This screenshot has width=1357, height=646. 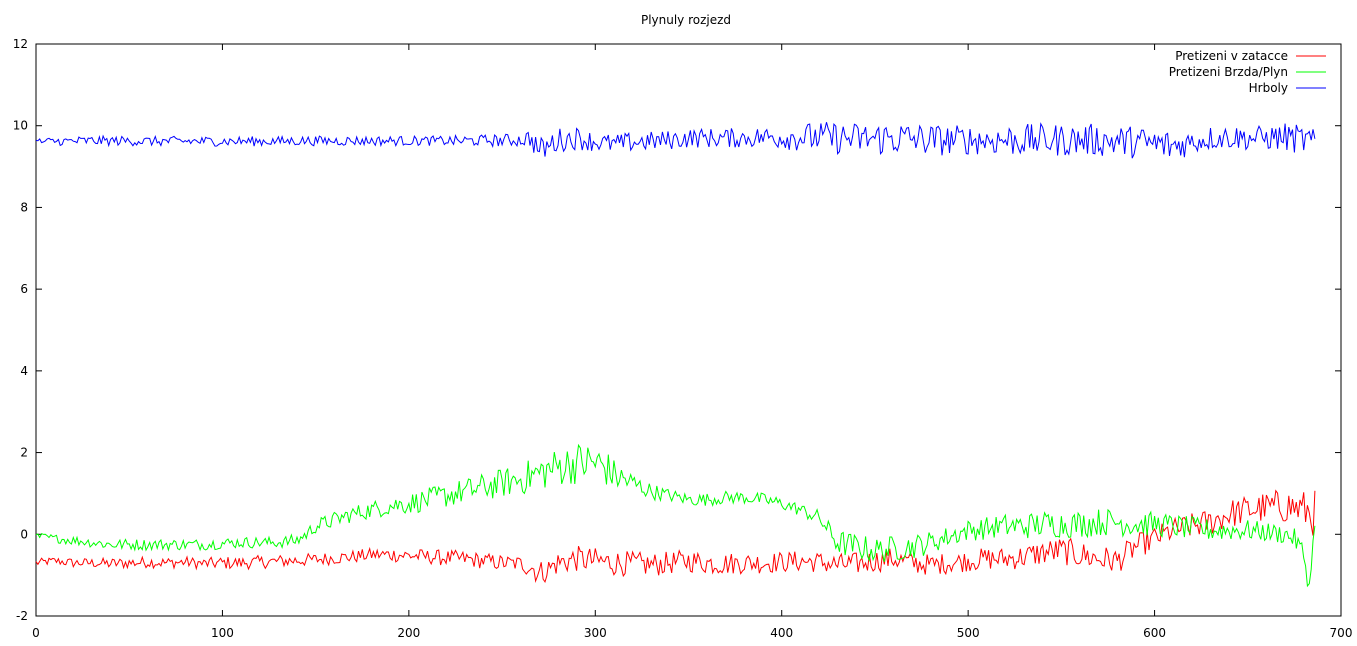 What do you see at coordinates (24, 534) in the screenshot?
I see `y-tick-label: 0` at bounding box center [24, 534].